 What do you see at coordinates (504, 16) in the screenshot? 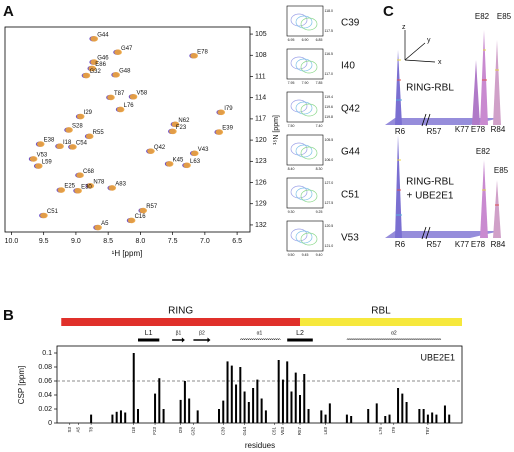
I see `residue-label: E85` at bounding box center [504, 16].